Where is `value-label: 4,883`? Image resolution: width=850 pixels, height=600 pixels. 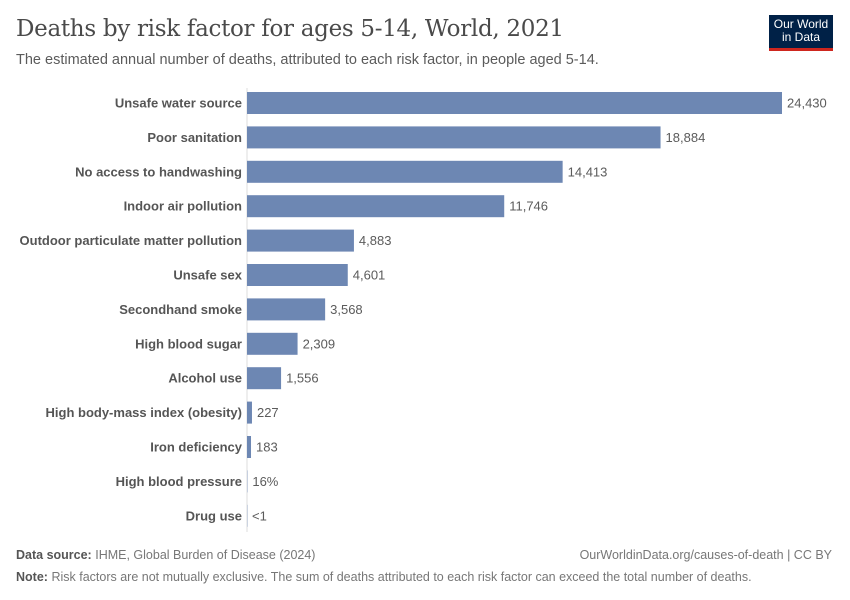 value-label: 4,883 is located at coordinates (375, 240).